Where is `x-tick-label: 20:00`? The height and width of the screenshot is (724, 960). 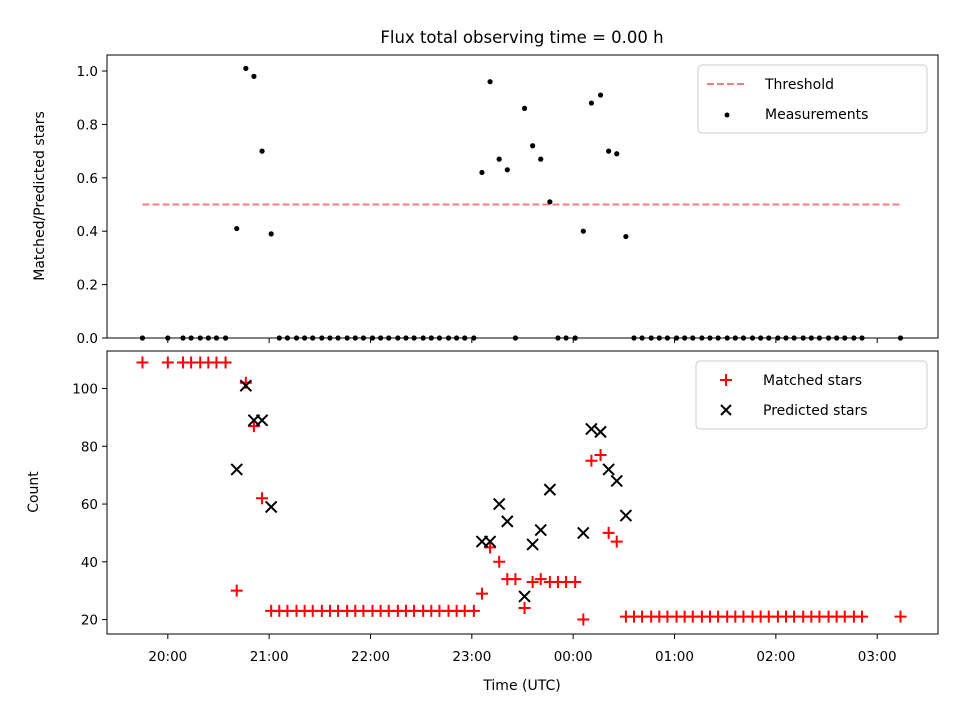
x-tick-label: 20:00 is located at coordinates (167, 657).